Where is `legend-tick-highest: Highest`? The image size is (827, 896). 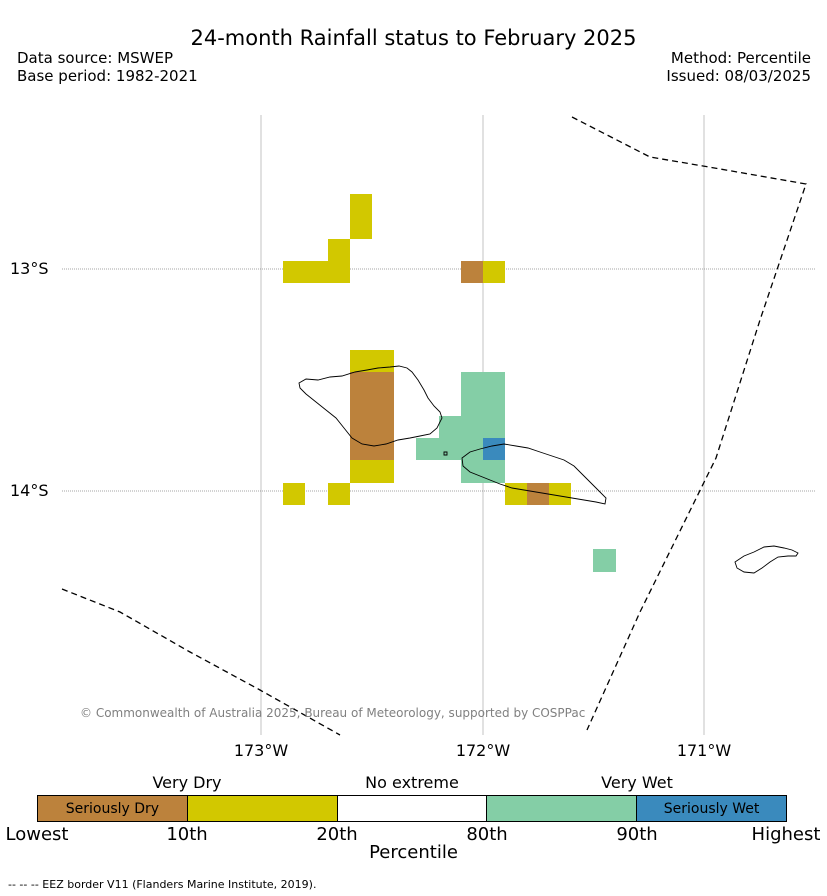
legend-tick-highest: Highest is located at coordinates (786, 834).